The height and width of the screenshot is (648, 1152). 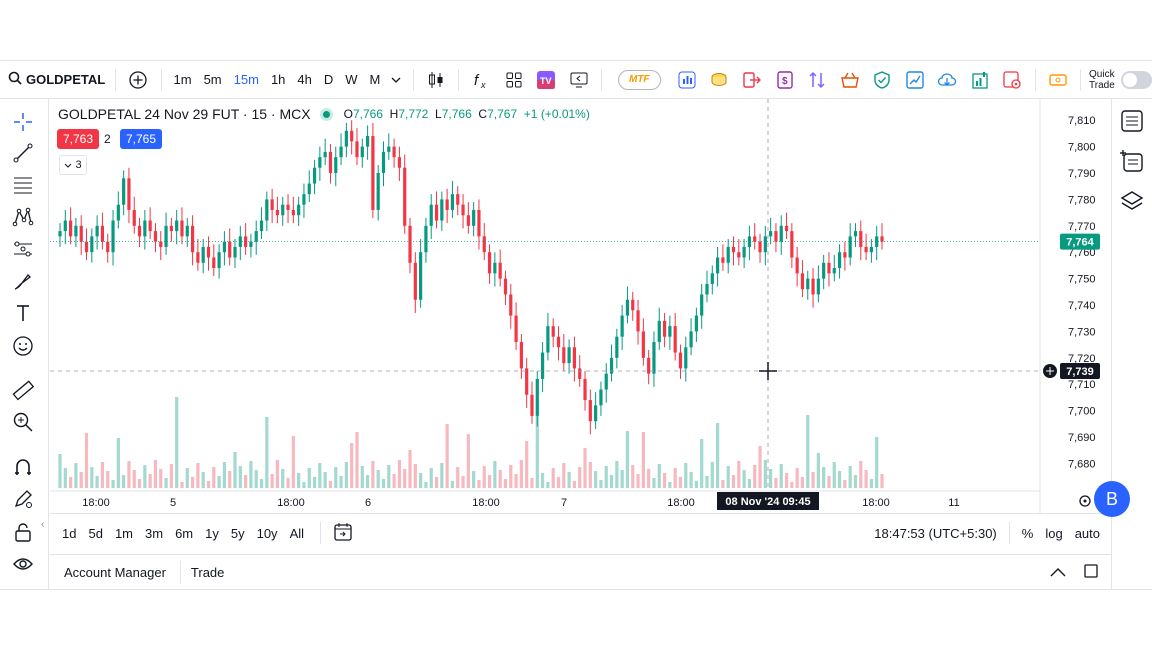 What do you see at coordinates (601, 79) in the screenshot?
I see `divider` at bounding box center [601, 79].